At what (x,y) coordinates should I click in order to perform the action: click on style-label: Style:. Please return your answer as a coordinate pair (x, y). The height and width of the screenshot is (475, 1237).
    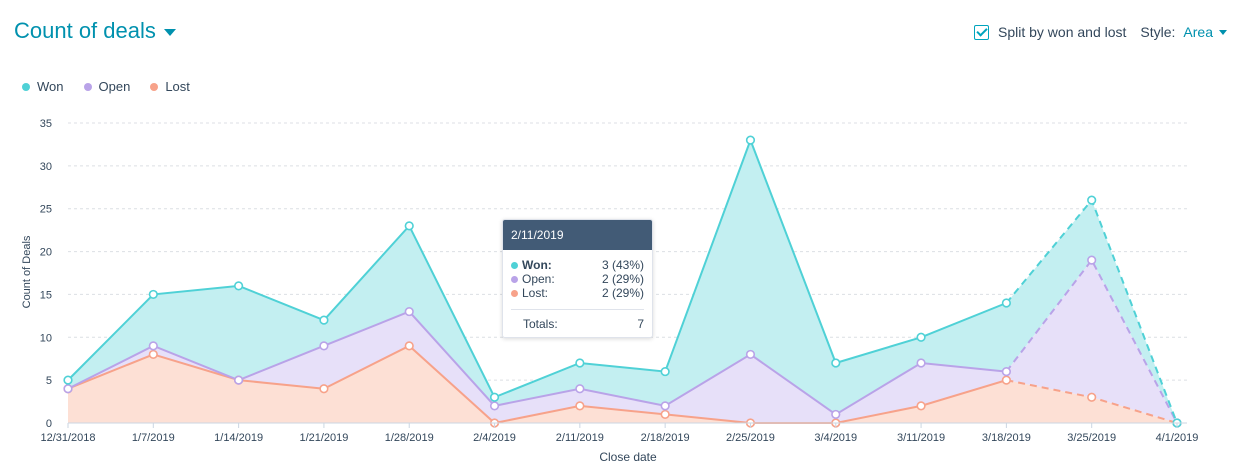
    Looking at the image, I should click on (1158, 32).